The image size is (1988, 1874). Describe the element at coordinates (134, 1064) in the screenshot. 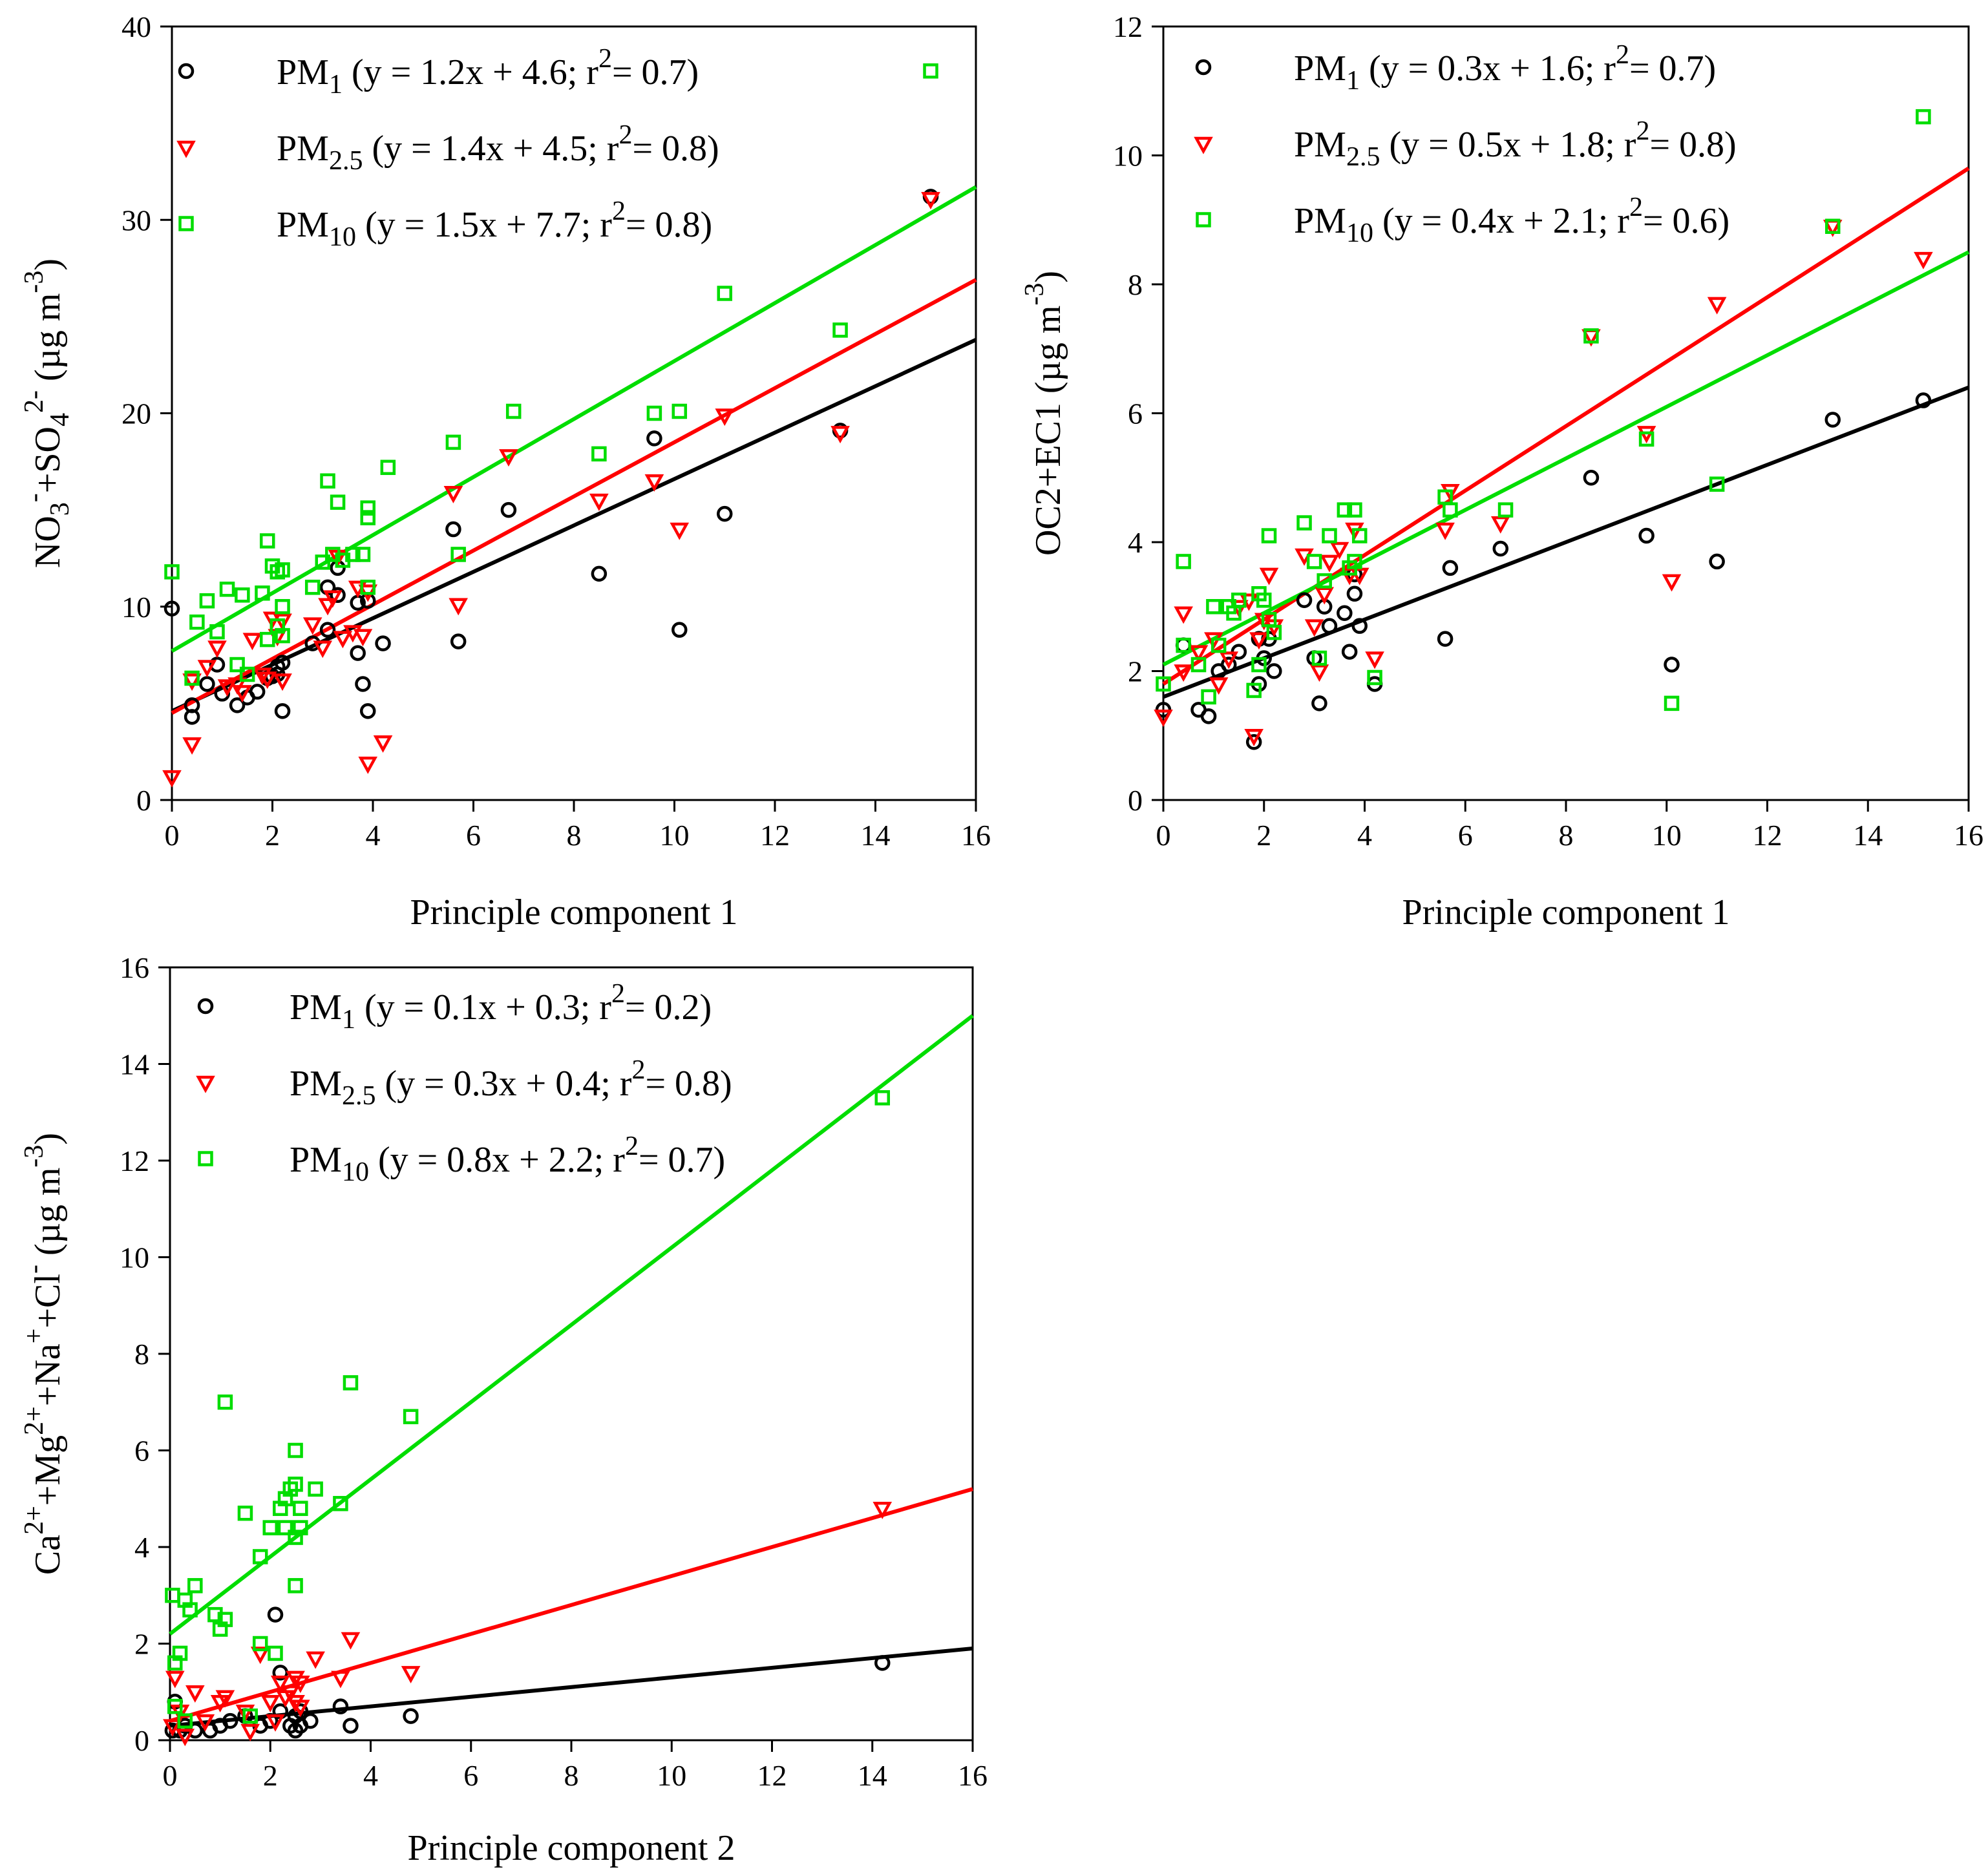

I see `y-tick-label: 14` at that location.